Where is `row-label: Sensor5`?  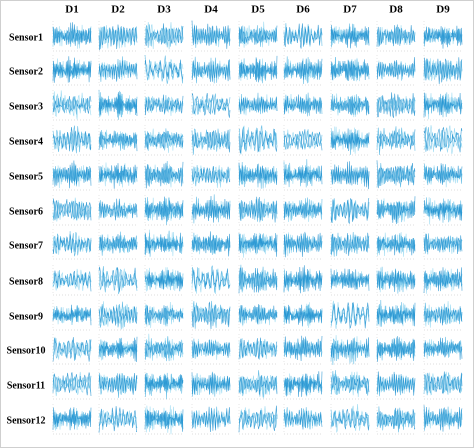 row-label: Sensor5 is located at coordinates (26, 176).